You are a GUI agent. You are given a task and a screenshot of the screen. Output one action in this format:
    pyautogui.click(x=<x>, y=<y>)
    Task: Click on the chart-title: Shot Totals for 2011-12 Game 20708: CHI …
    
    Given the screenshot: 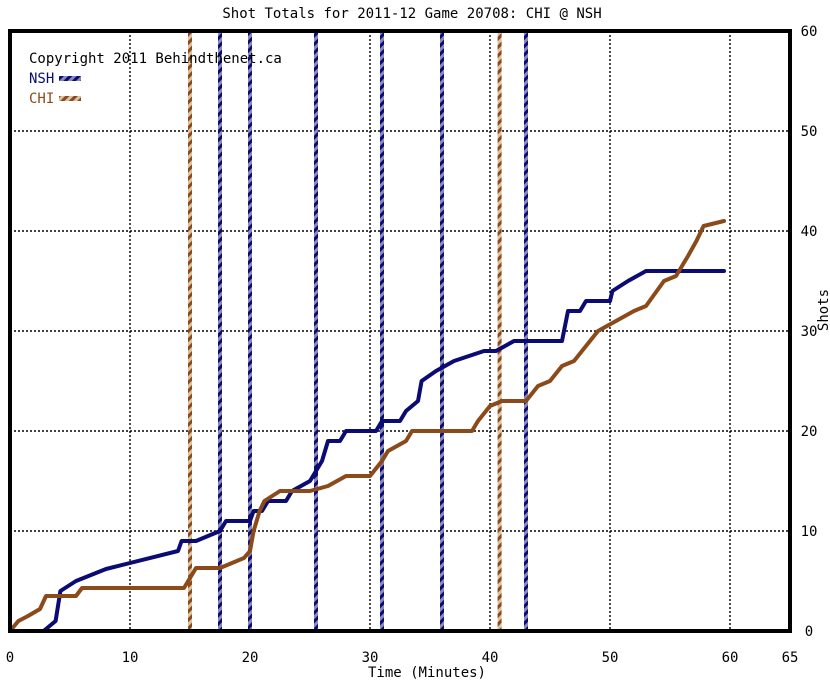 What is the action you would take?
    pyautogui.click(x=411, y=14)
    